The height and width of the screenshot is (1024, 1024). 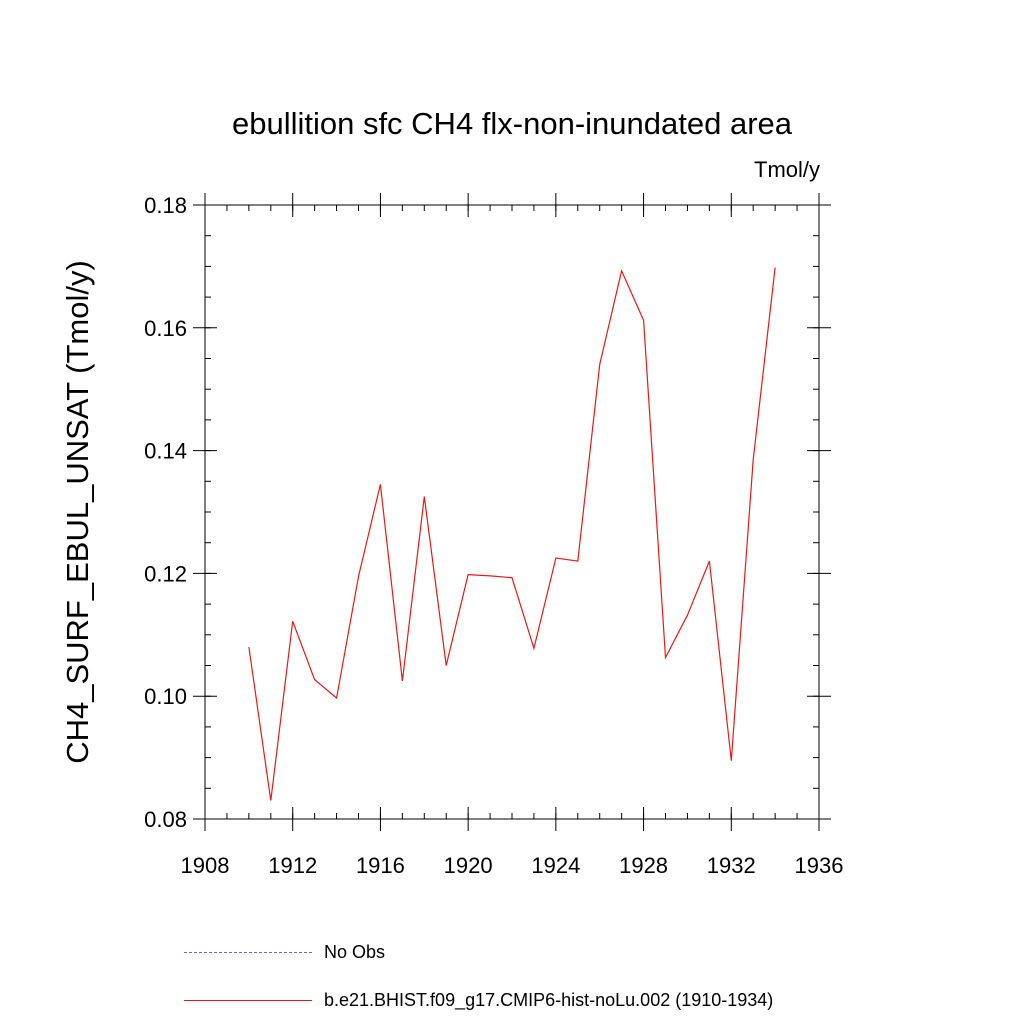 What do you see at coordinates (165, 819) in the screenshot?
I see `y-tick-label: 0.08` at bounding box center [165, 819].